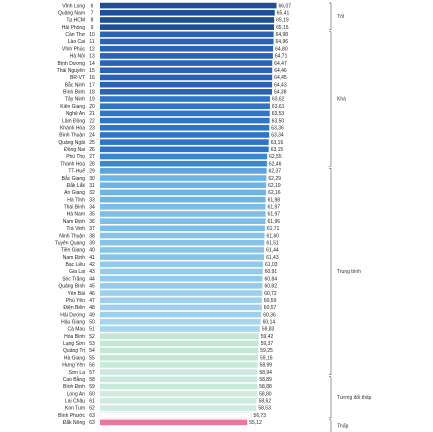 The image size is (433, 432). What do you see at coordinates (265, 380) in the screenshot?
I see `value-label: 58,89` at bounding box center [265, 380].